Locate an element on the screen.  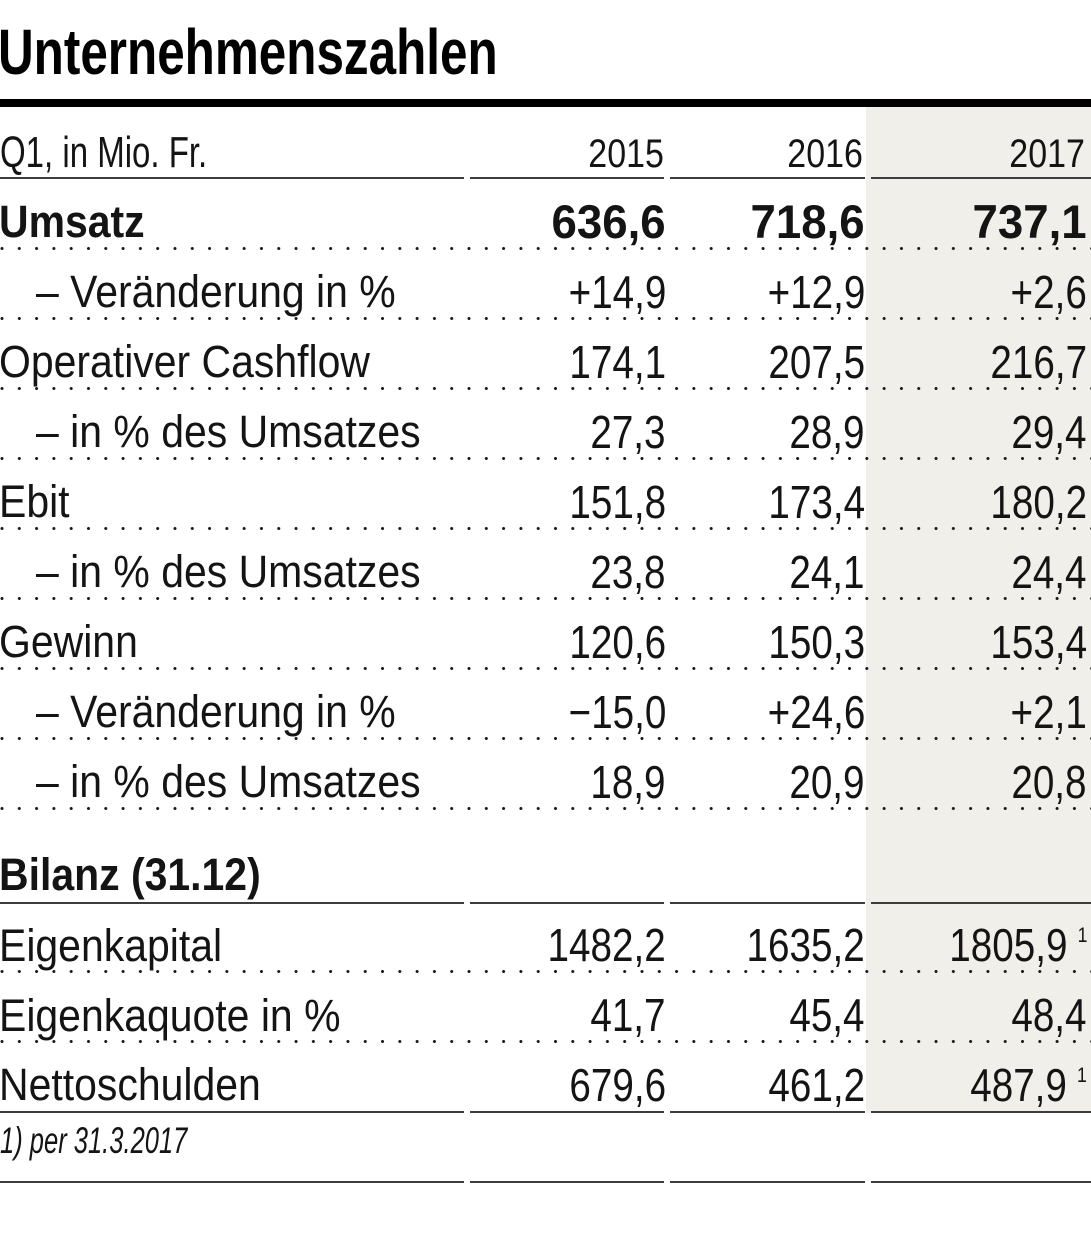
value-2017: 29,4 is located at coordinates (1049, 431).